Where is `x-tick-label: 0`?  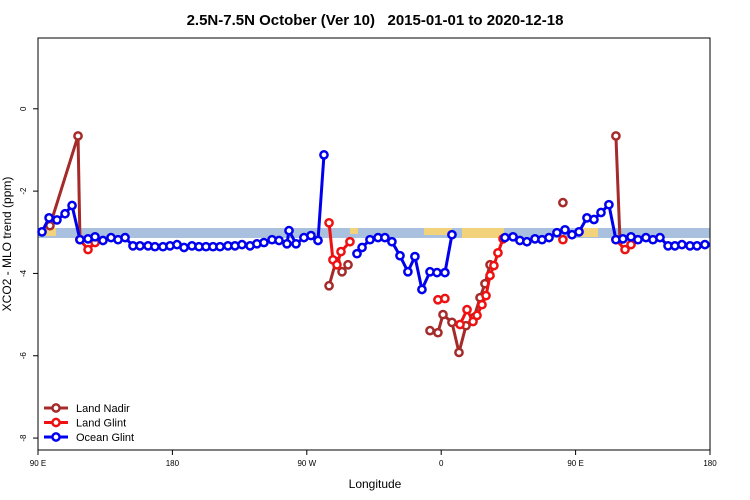
x-tick-label: 0 is located at coordinates (441, 463).